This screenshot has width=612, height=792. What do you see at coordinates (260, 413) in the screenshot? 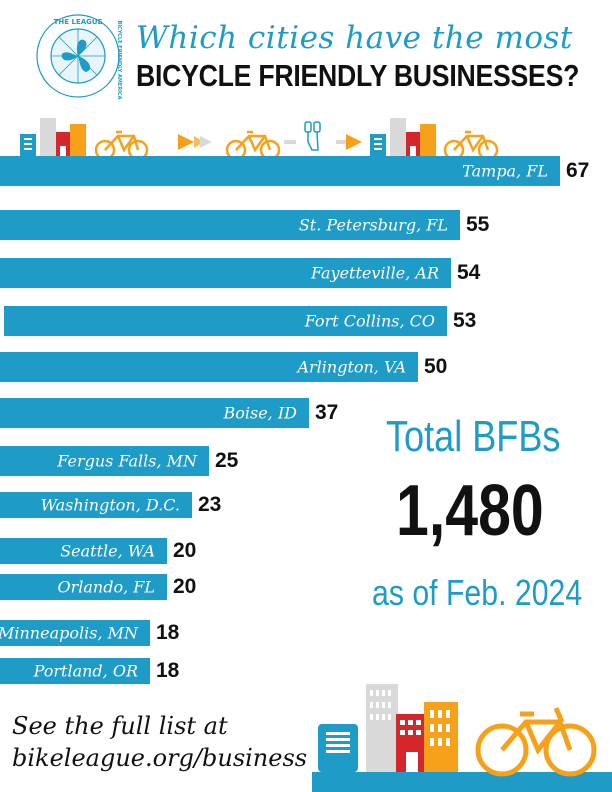
I see `bar-category-label: Boise, ID` at bounding box center [260, 413].